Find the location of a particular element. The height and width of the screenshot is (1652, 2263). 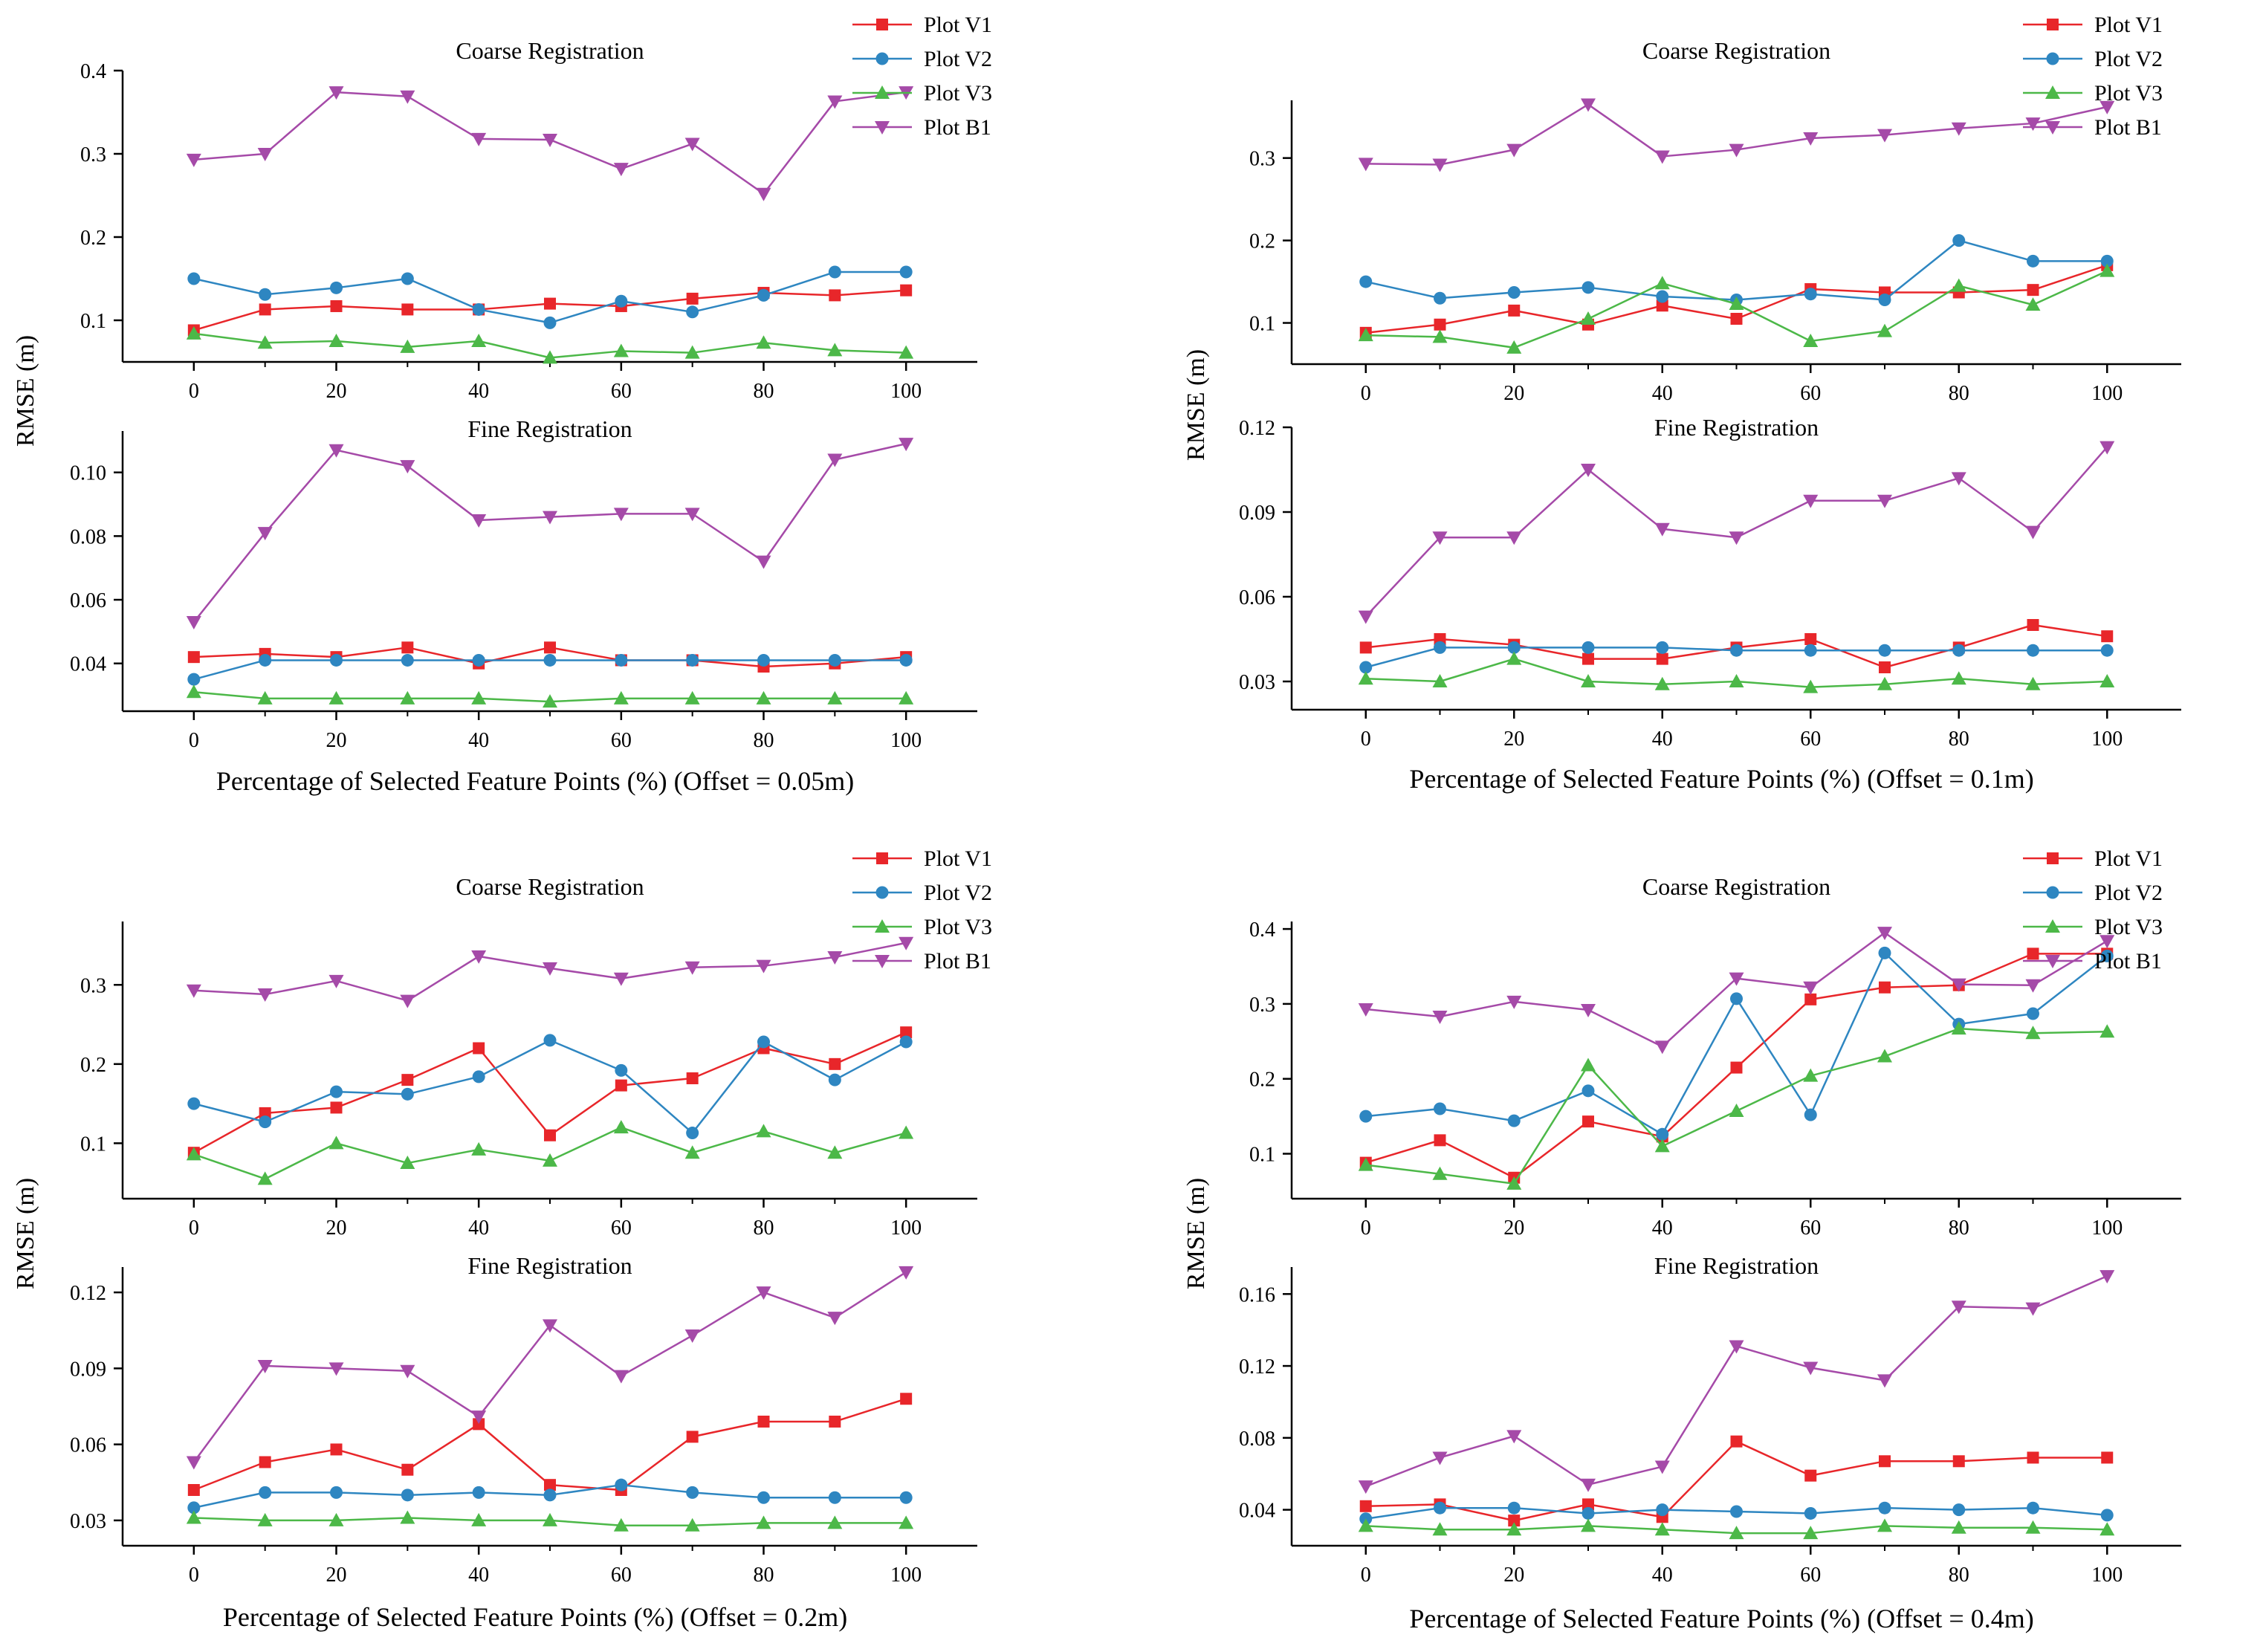

panel-title: Fine Registration is located at coordinates (549, 428).